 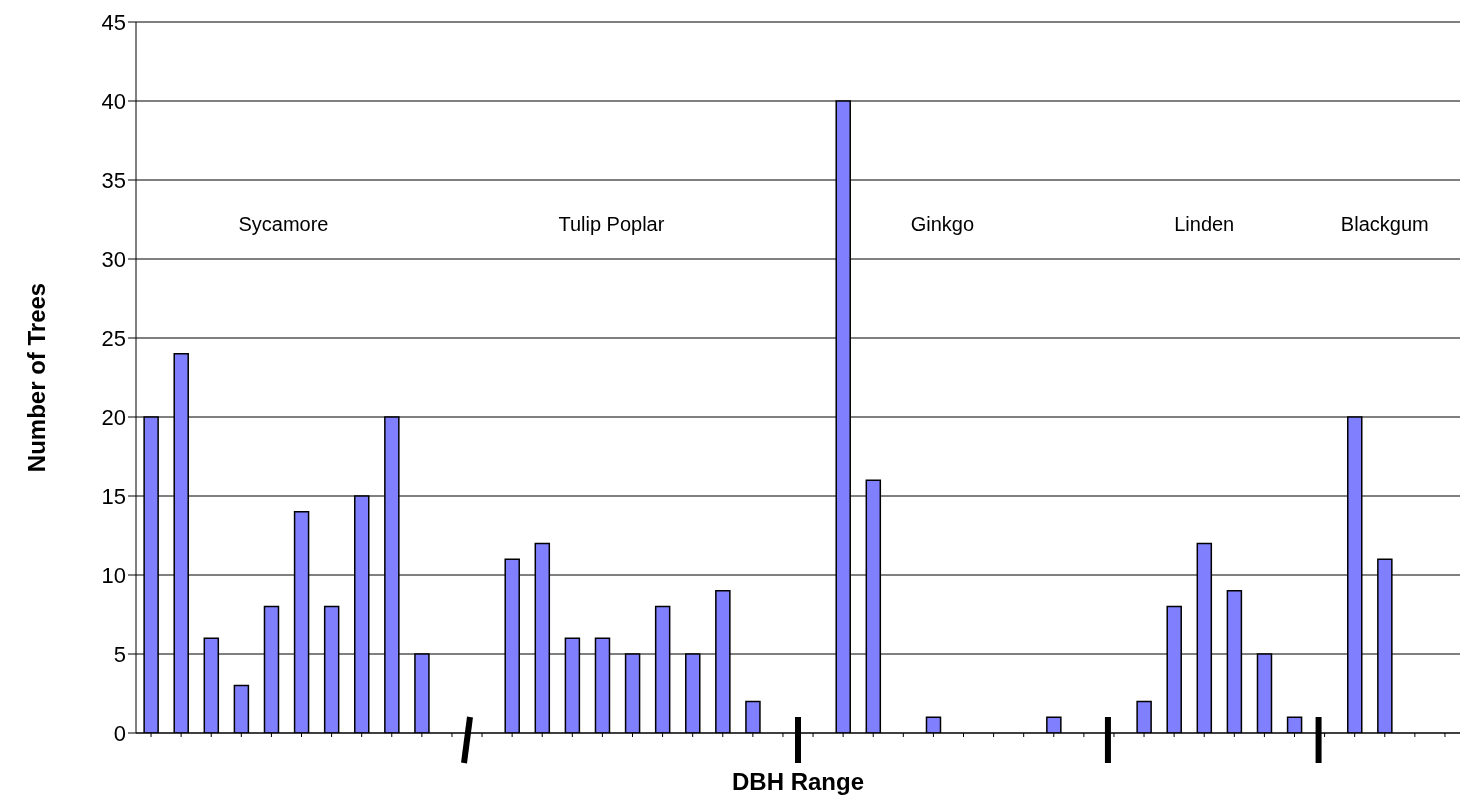 I want to click on annotation: Linden, so click(x=1204, y=224).